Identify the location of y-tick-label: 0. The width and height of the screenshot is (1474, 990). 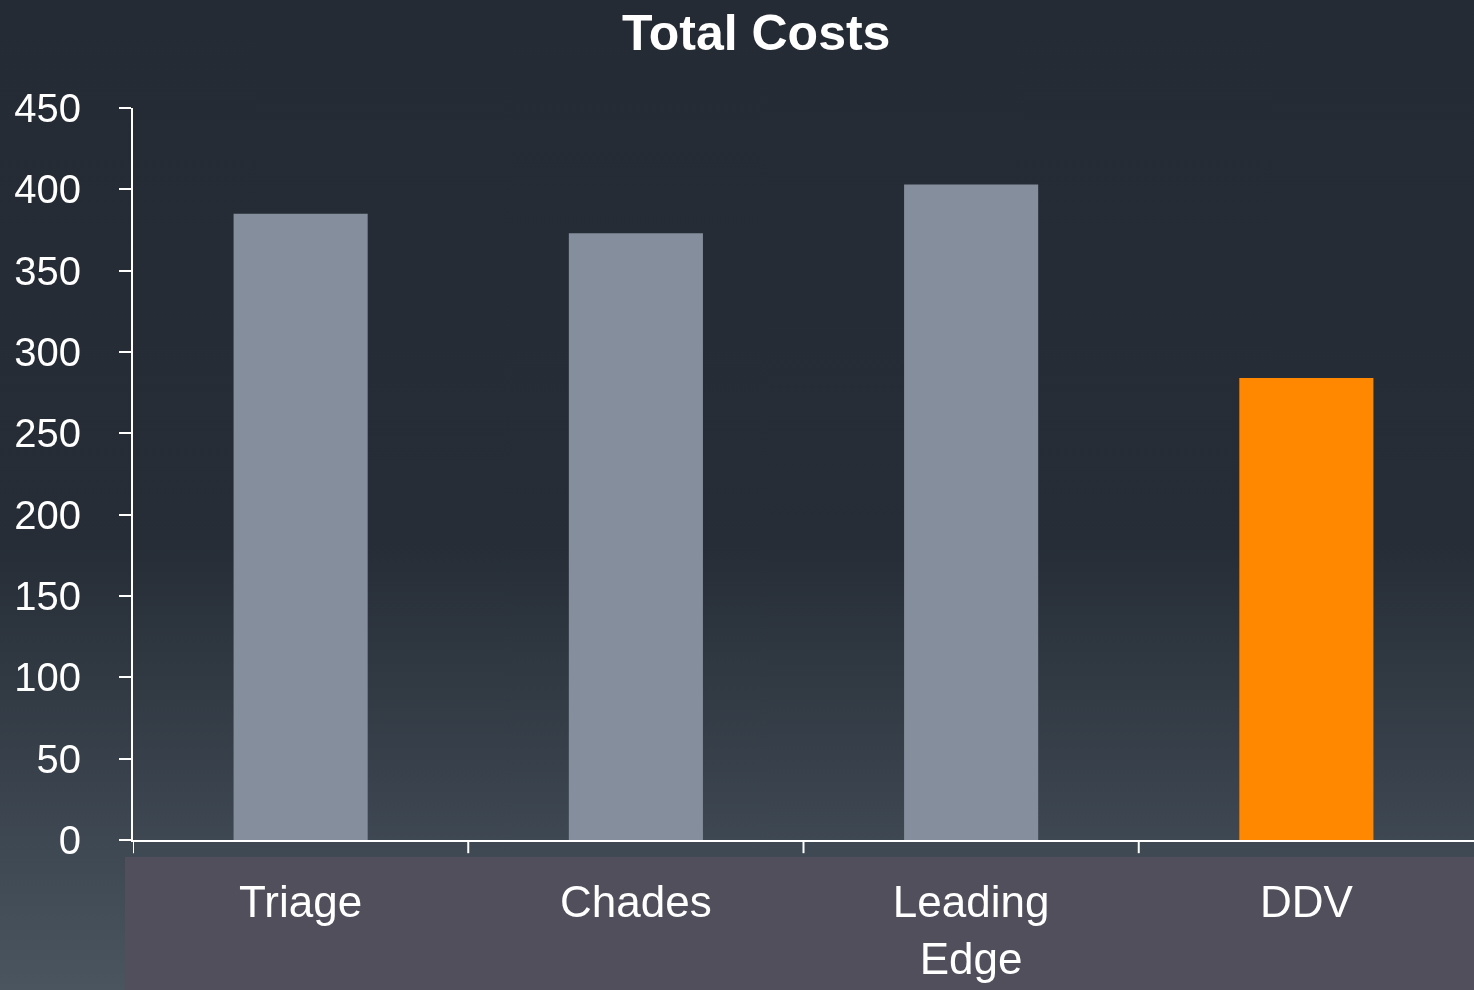
(69, 840).